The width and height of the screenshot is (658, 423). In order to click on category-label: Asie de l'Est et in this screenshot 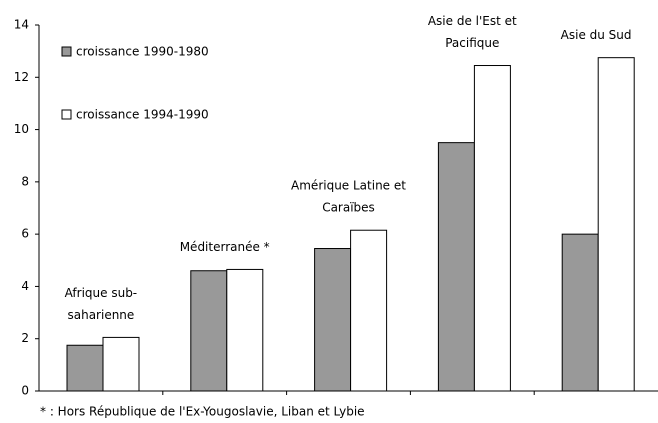, I will do `click(472, 21)`.